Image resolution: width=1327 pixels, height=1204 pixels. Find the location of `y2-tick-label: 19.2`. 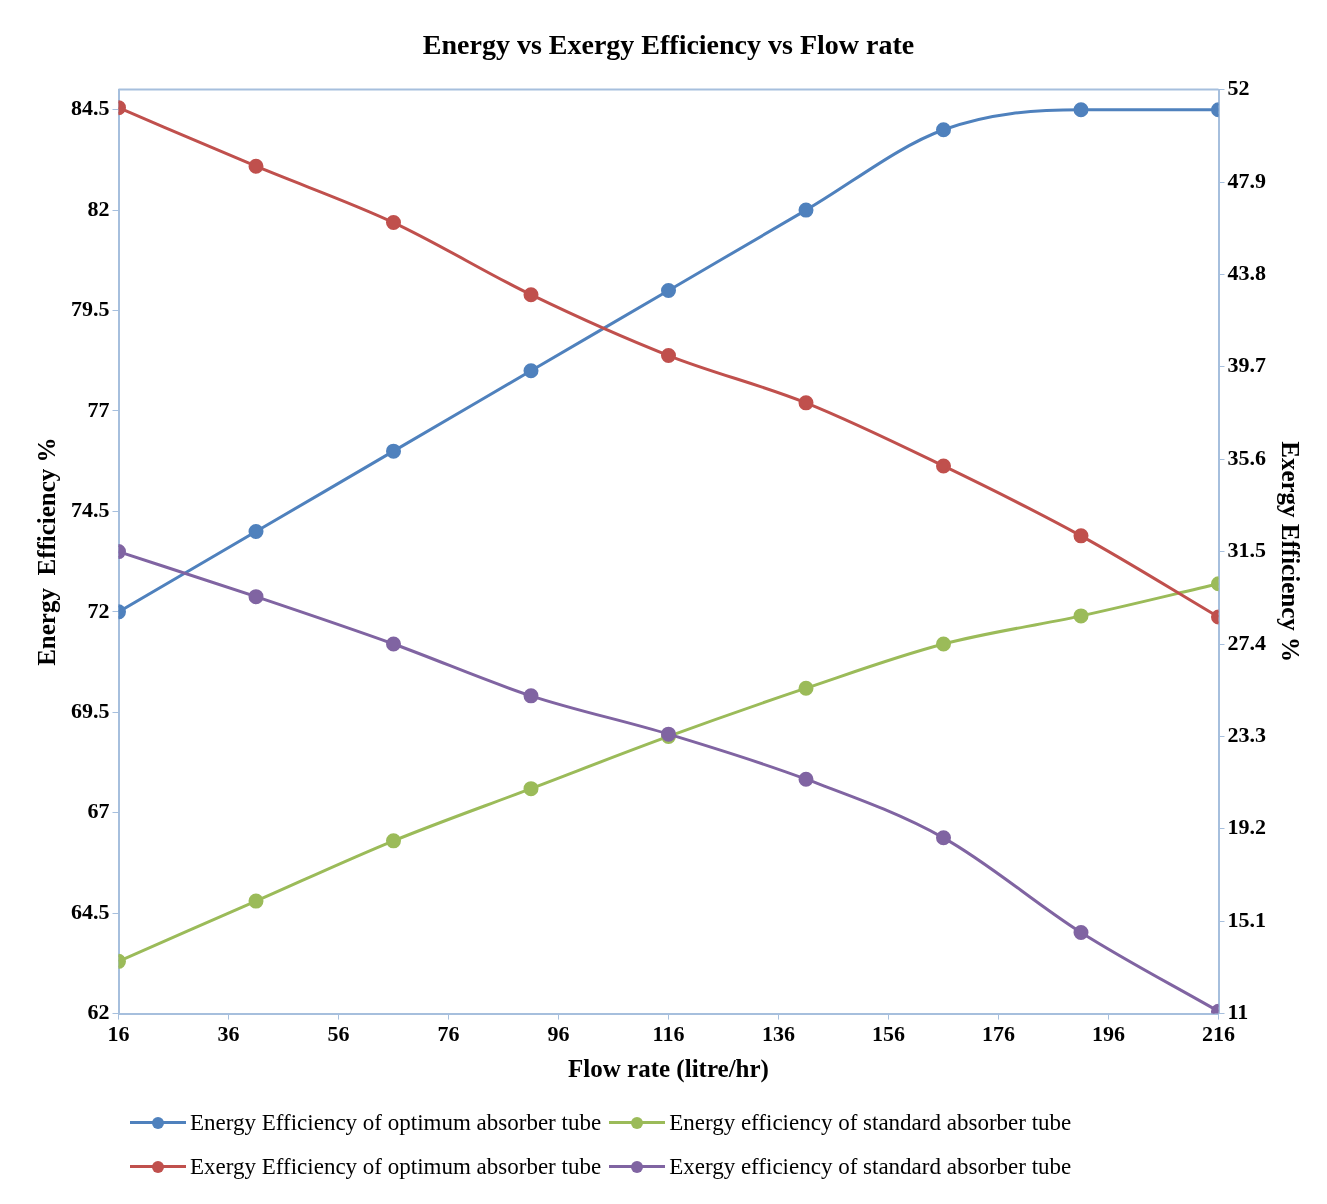

y2-tick-label: 19.2 is located at coordinates (1246, 827).